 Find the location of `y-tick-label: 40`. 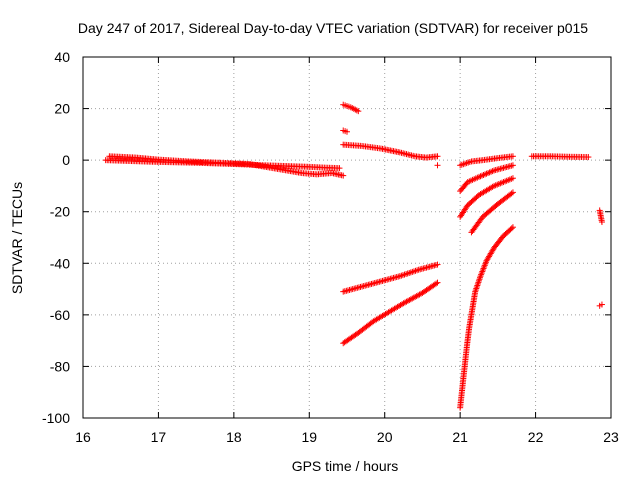

y-tick-label: 40 is located at coordinates (62, 57).